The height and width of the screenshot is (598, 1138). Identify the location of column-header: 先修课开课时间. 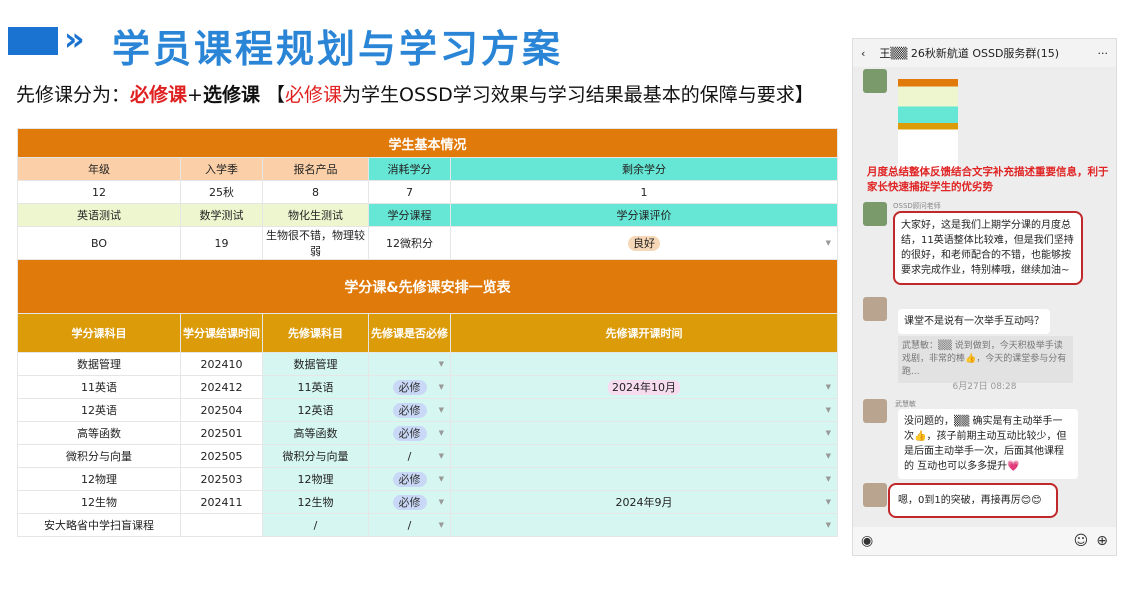
(644, 333).